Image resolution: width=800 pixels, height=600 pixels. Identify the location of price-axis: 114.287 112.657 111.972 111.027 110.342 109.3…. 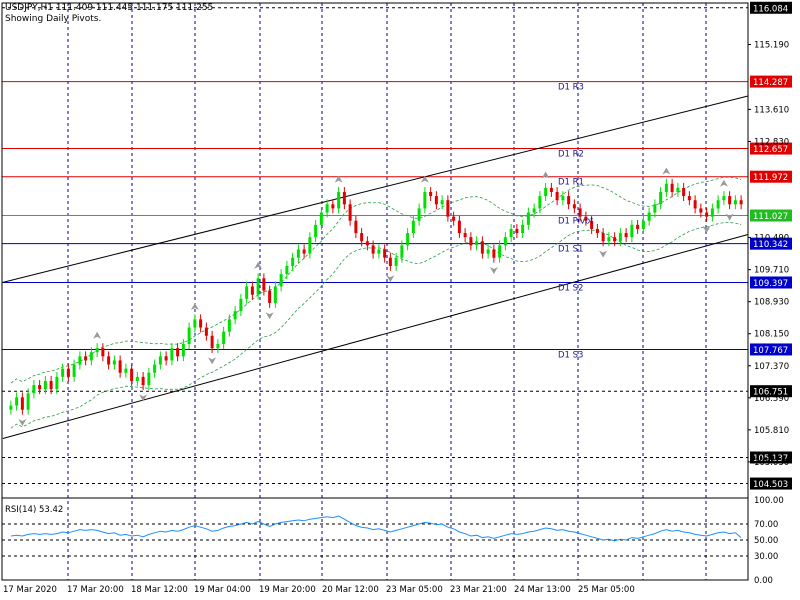
(770, 245).